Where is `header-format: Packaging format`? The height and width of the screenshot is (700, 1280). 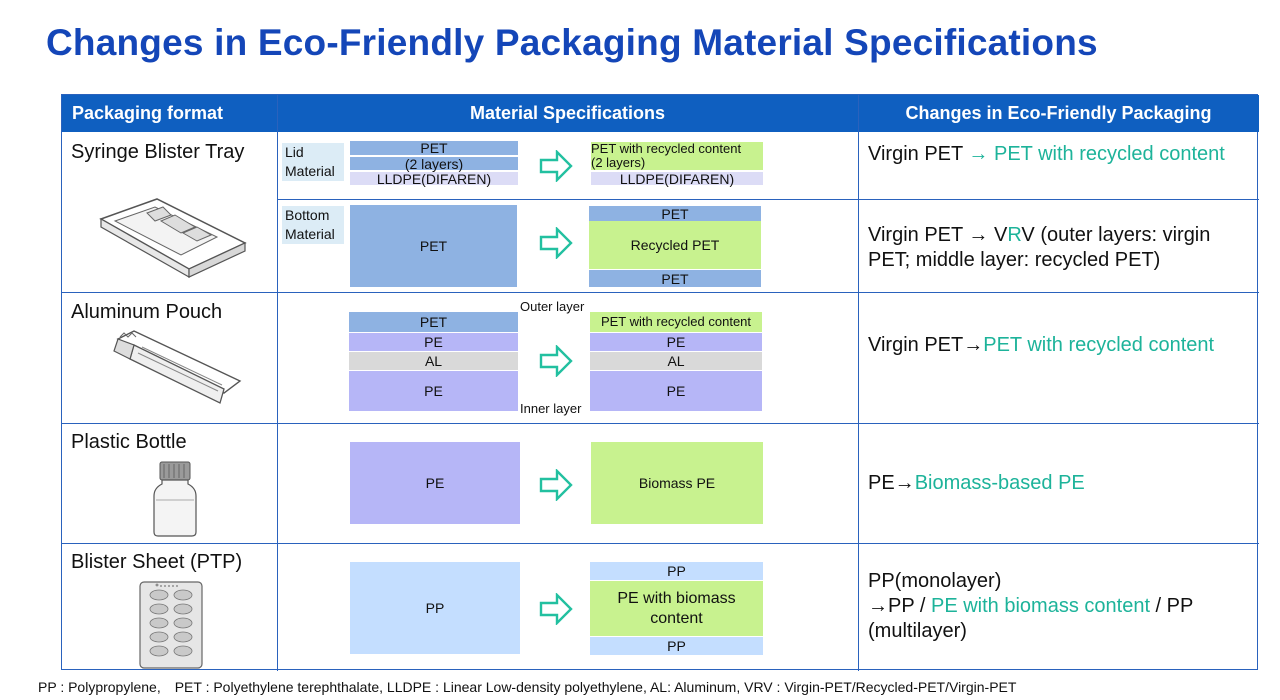 header-format: Packaging format is located at coordinates (169, 113).